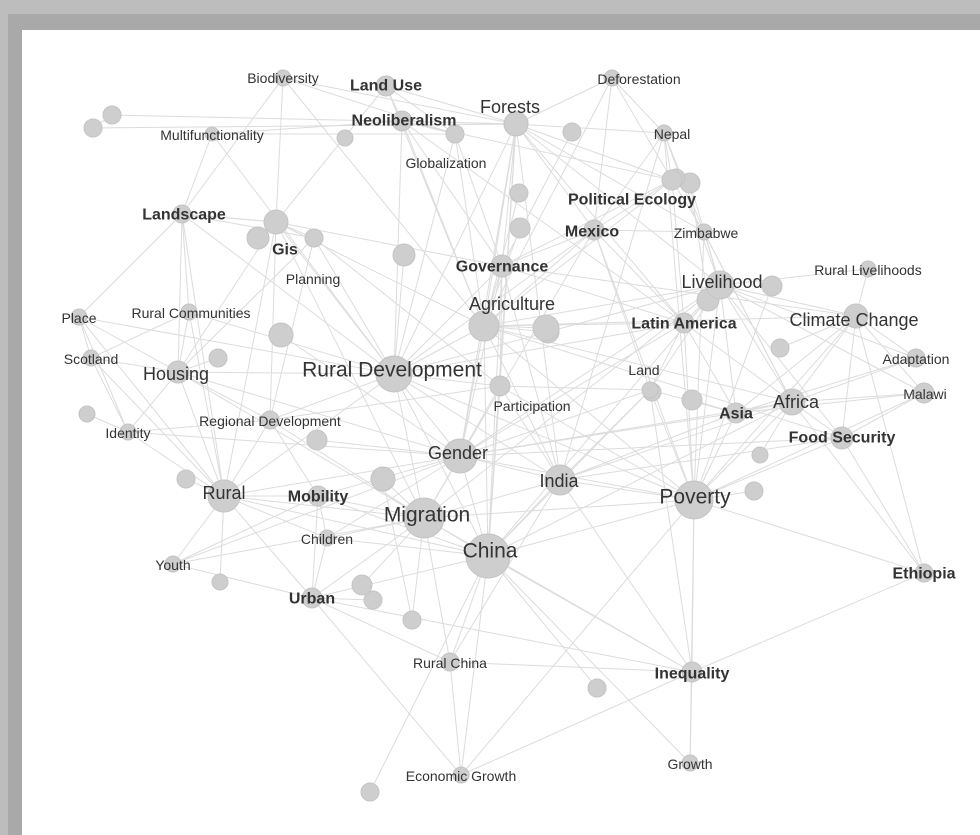 The height and width of the screenshot is (835, 980). Describe the element at coordinates (128, 432) in the screenshot. I see `node-identity` at that location.